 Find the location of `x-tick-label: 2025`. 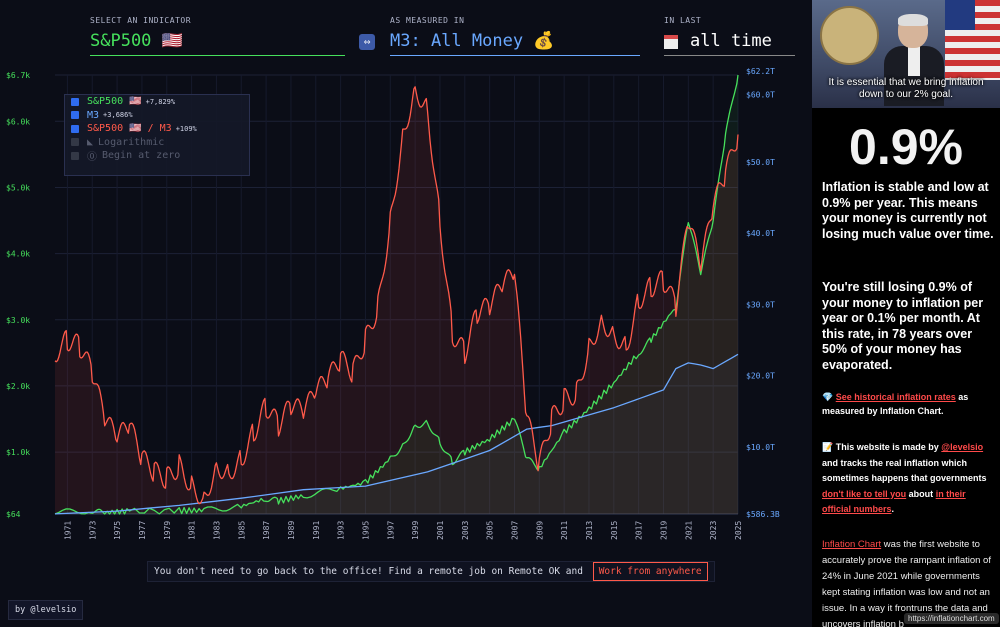

x-tick-label: 2025 is located at coordinates (738, 530).